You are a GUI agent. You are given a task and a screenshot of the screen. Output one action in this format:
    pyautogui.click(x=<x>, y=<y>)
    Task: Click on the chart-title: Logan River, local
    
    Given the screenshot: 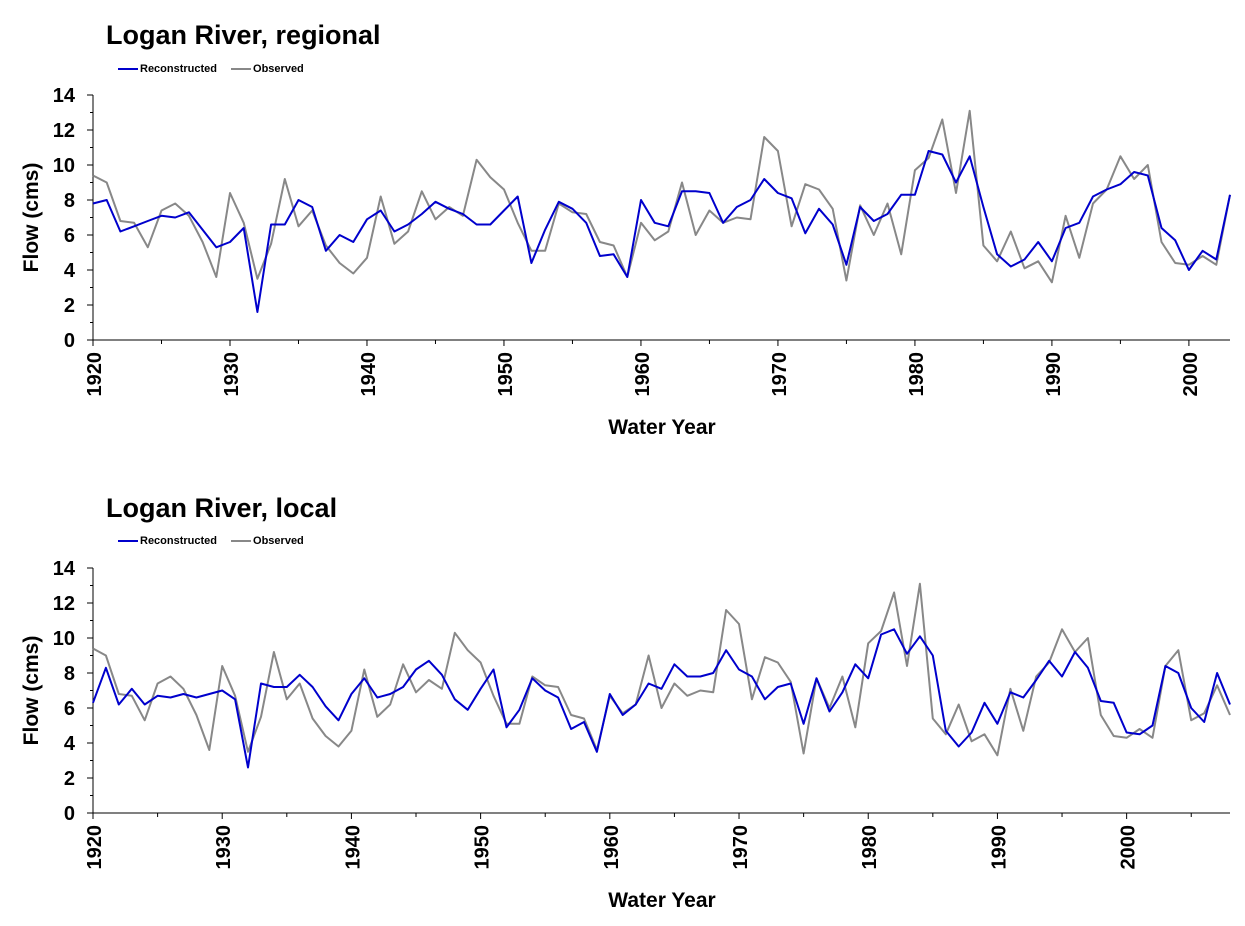 What is the action you would take?
    pyautogui.click(x=222, y=508)
    